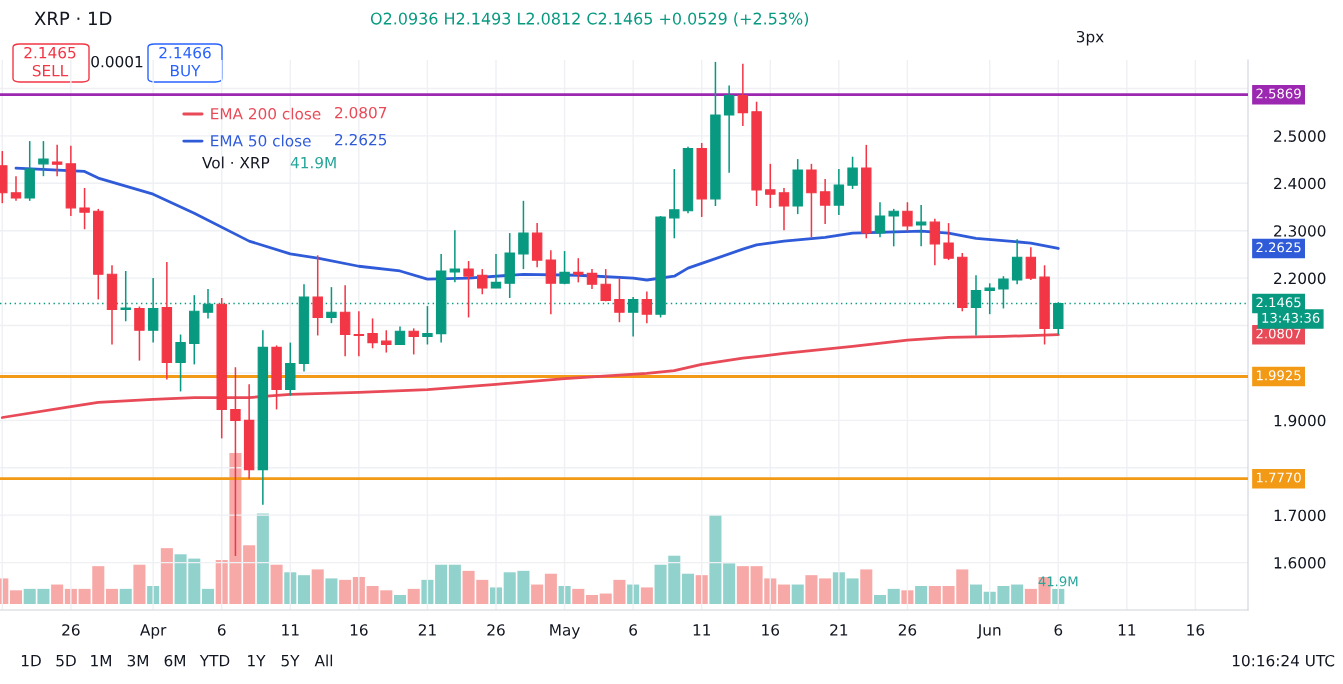 The image size is (1343, 684). I want to click on text: 1M, so click(101, 661).